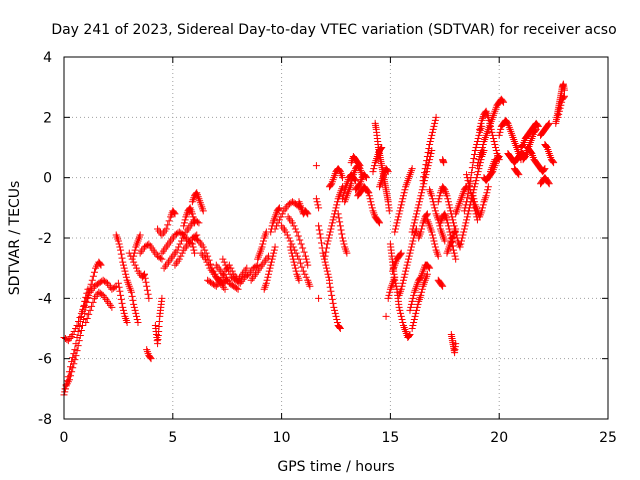 Image resolution: width=640 pixels, height=480 pixels. I want to click on y-tick-label: -8, so click(45, 420).